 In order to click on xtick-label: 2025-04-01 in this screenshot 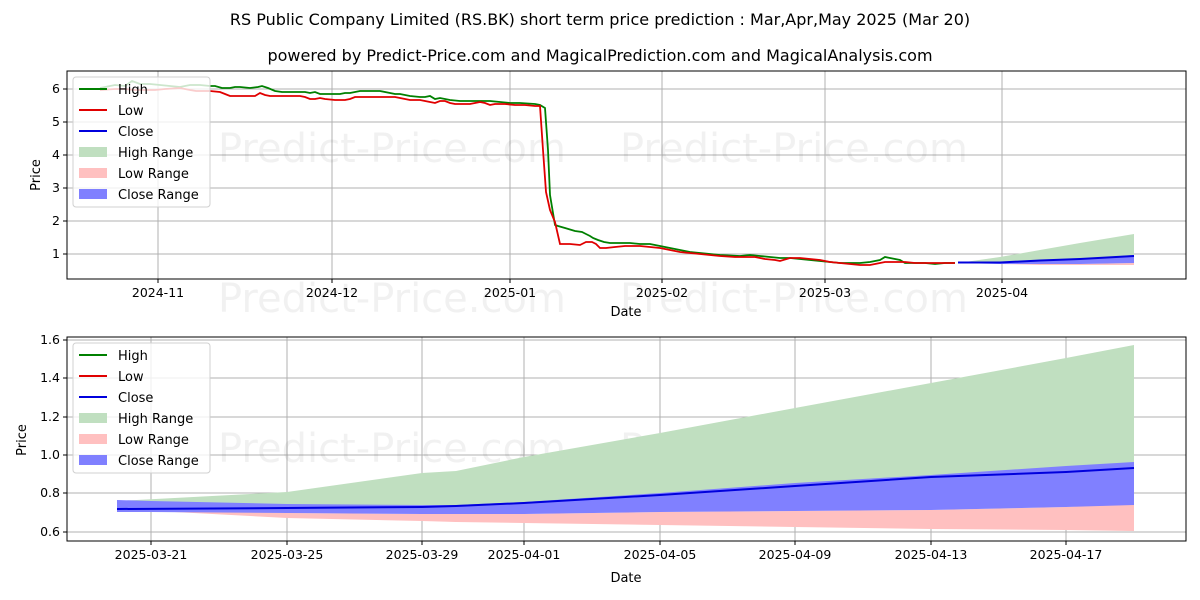, I will do `click(524, 554)`.